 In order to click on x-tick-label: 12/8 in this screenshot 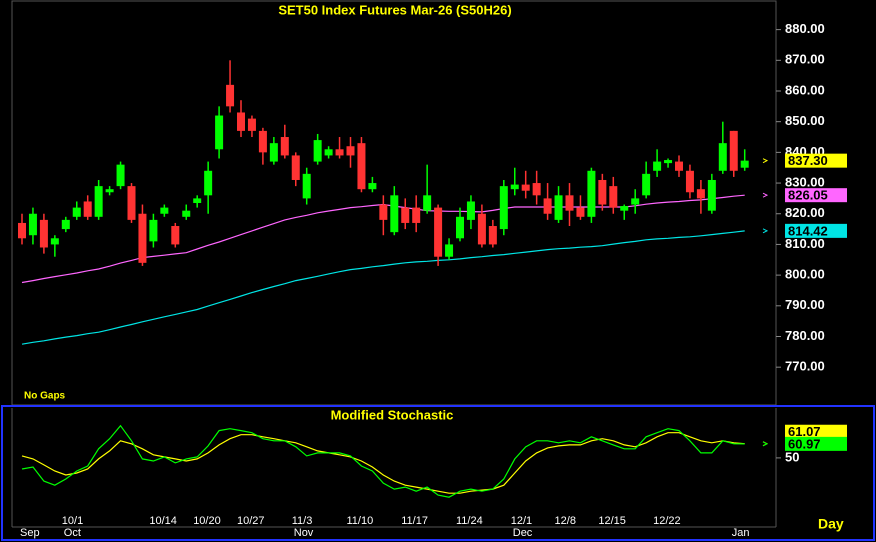, I will do `click(565, 521)`.